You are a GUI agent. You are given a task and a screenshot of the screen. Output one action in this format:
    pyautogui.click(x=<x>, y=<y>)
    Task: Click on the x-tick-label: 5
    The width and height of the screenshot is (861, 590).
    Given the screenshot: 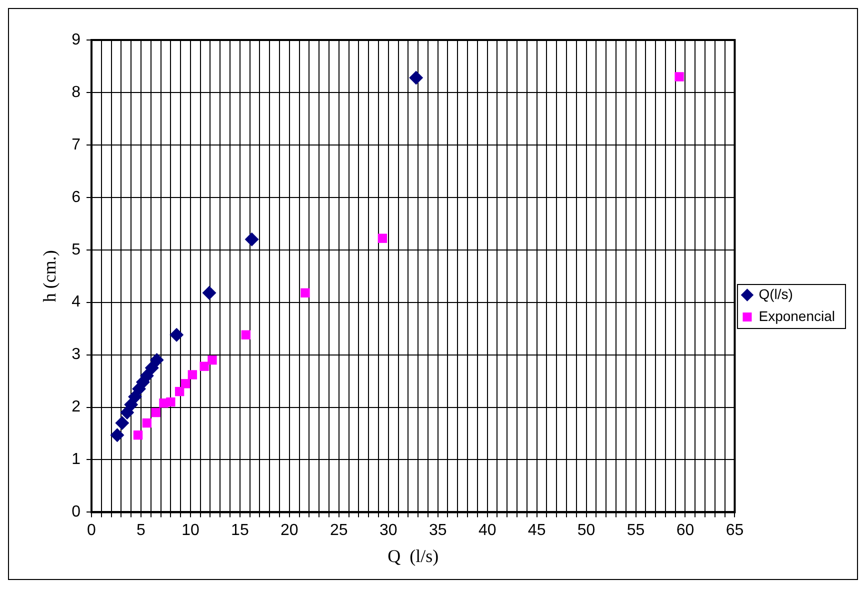 What is the action you would take?
    pyautogui.click(x=141, y=531)
    